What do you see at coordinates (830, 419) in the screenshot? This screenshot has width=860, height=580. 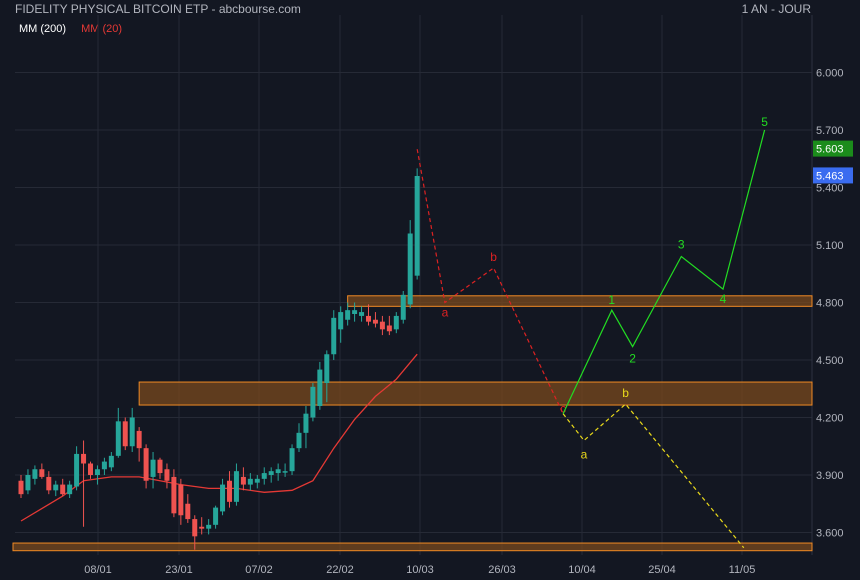 I see `y-tick-label: 4.200` at bounding box center [830, 419].